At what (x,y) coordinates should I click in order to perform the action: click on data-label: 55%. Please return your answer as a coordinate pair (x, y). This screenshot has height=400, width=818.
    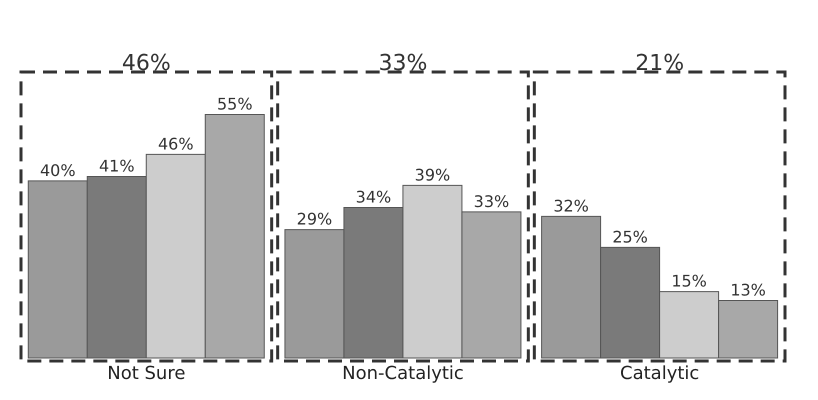
    Looking at the image, I should click on (234, 104).